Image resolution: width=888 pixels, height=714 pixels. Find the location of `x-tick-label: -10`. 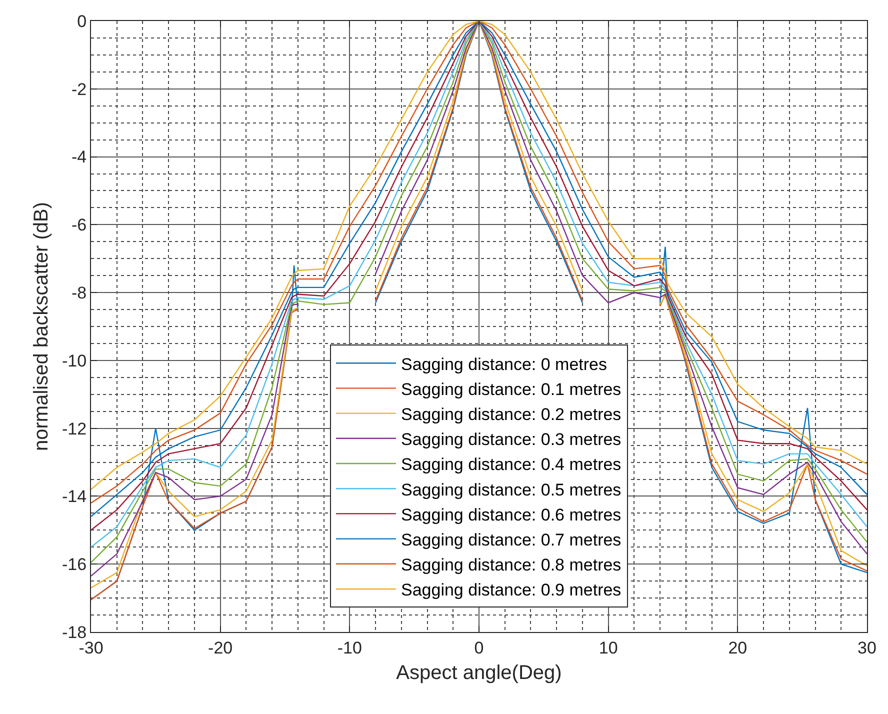

x-tick-label: -10 is located at coordinates (349, 648).